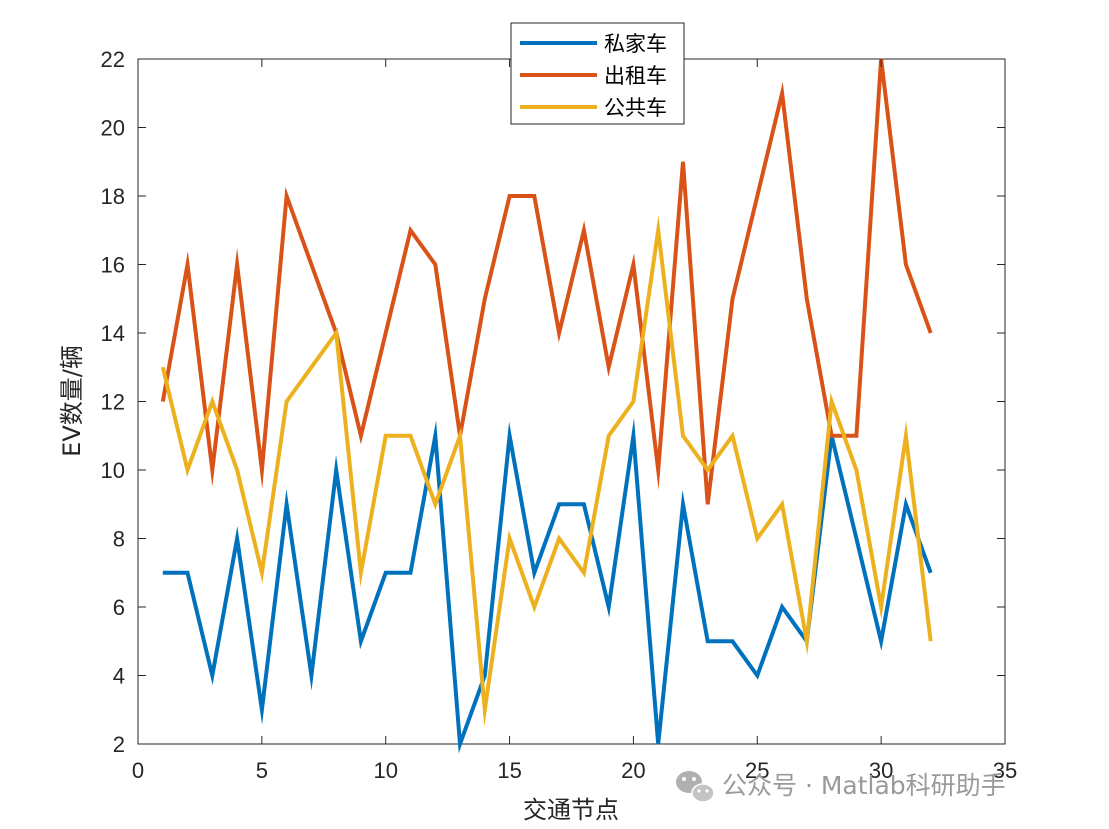 The height and width of the screenshot is (829, 1109). I want to click on y-tick-label: 18, so click(113, 196).